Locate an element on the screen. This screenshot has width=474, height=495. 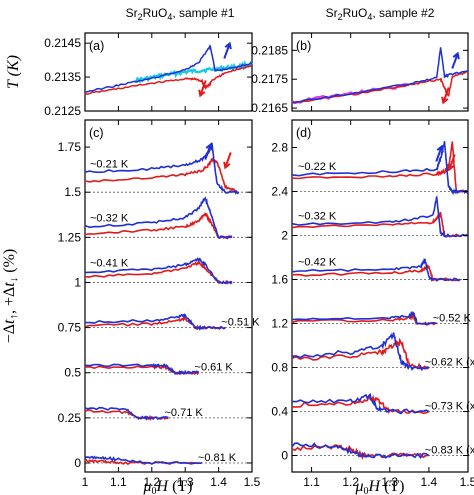
x-axis-label-d: μ0H (T) is located at coordinates (379, 486).